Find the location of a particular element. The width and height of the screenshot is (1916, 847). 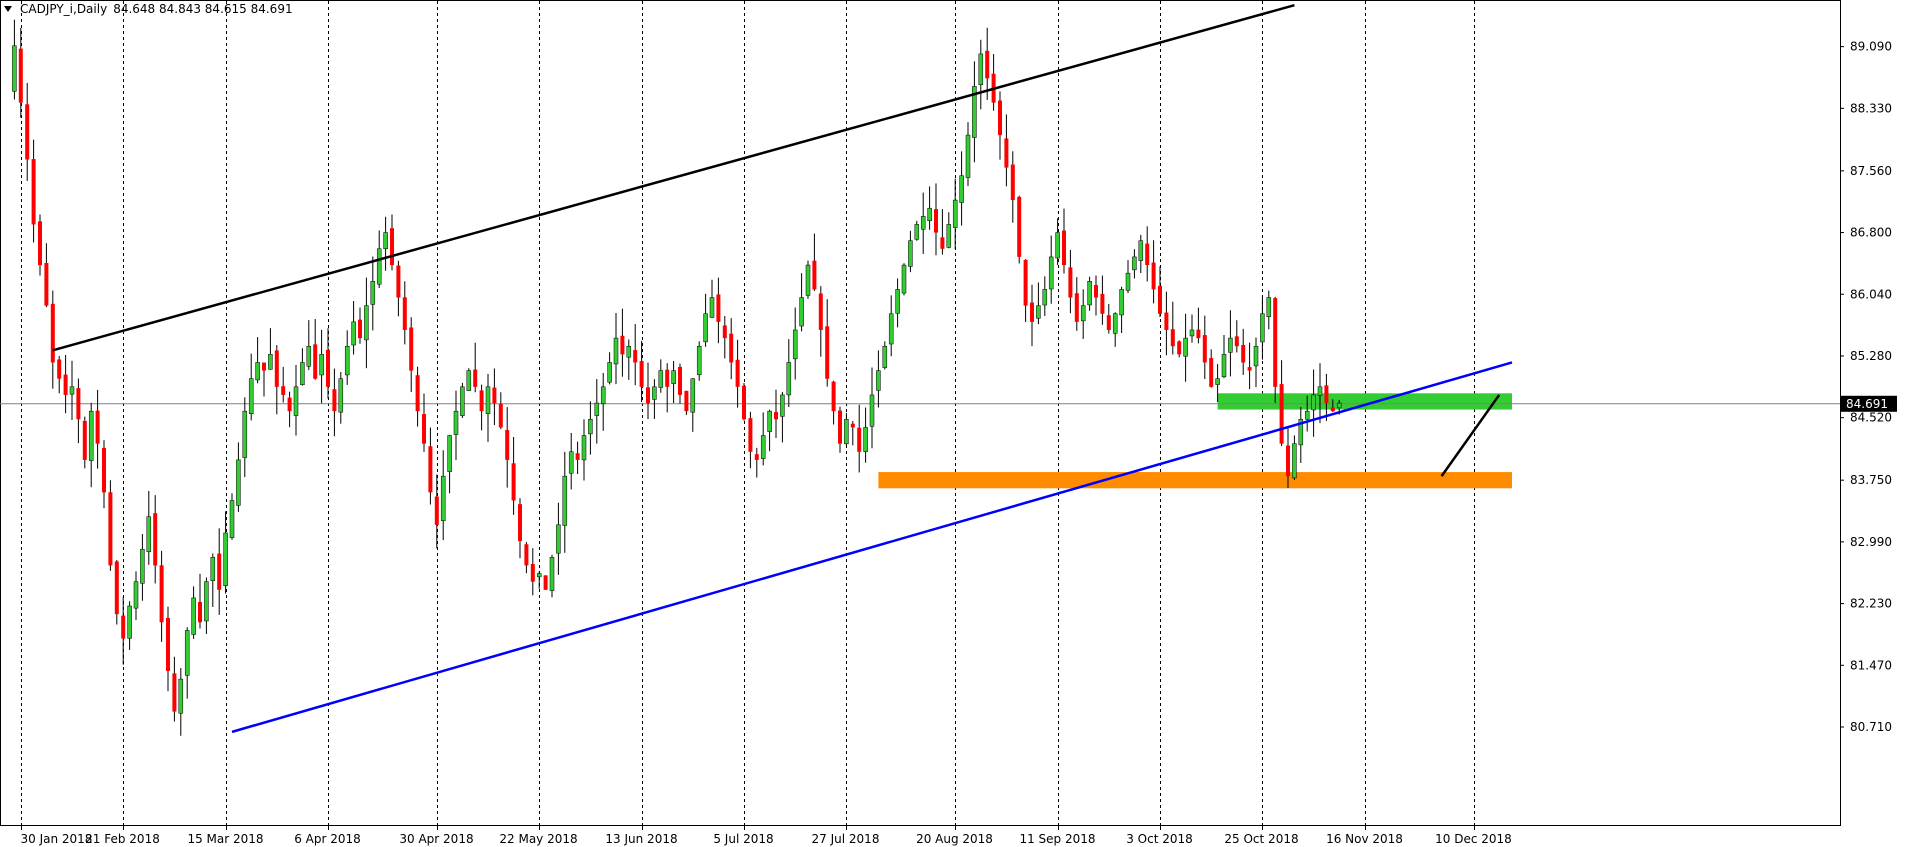

y-tick-label: 87.560 is located at coordinates (1871, 171).